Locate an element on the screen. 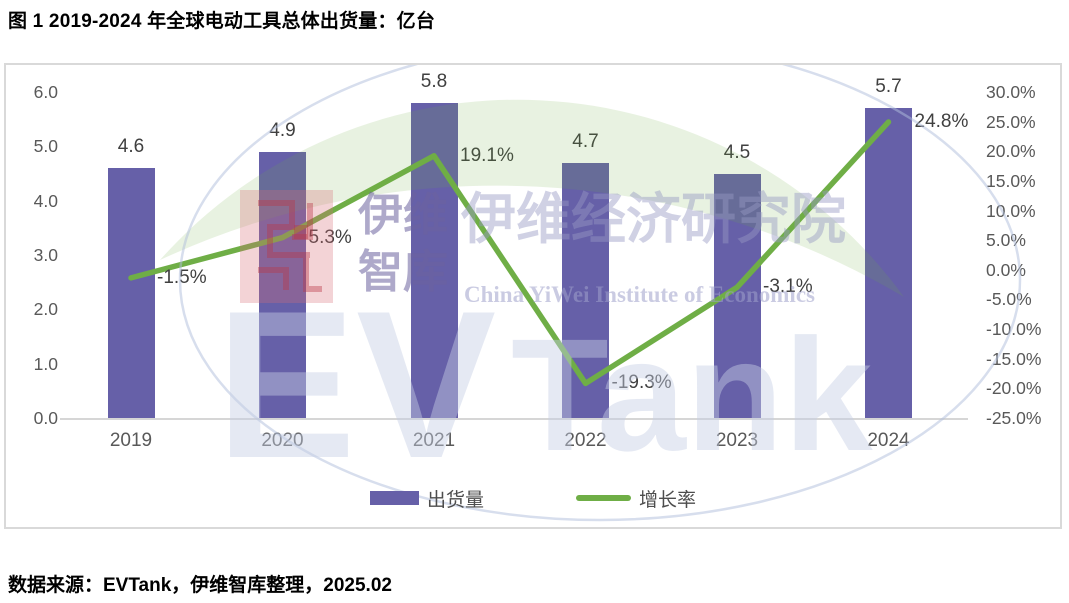 The width and height of the screenshot is (1069, 603). legend-line-swatch is located at coordinates (603, 498).